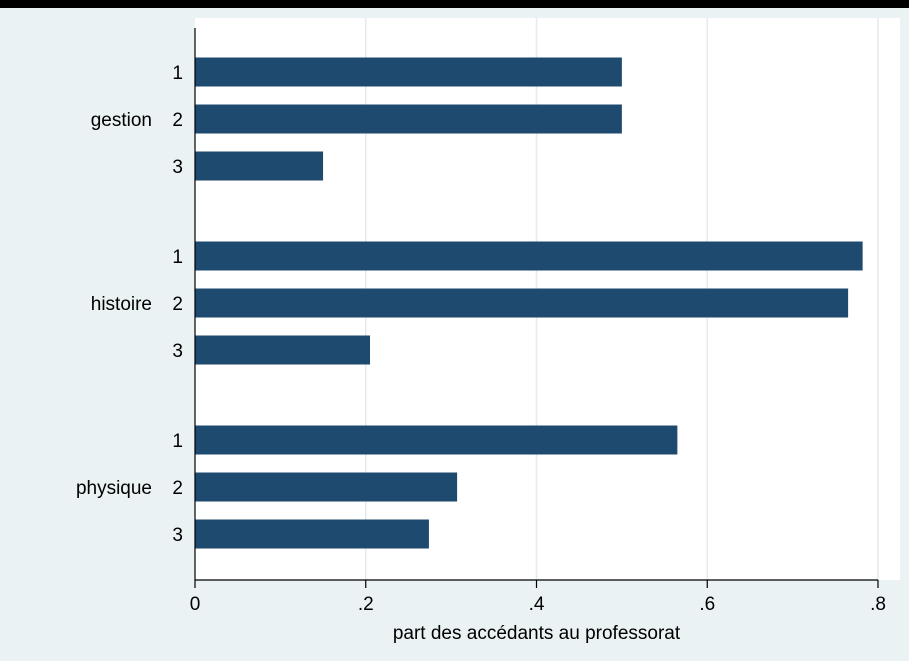  I want to click on x-tick-label: .2, so click(366, 604).